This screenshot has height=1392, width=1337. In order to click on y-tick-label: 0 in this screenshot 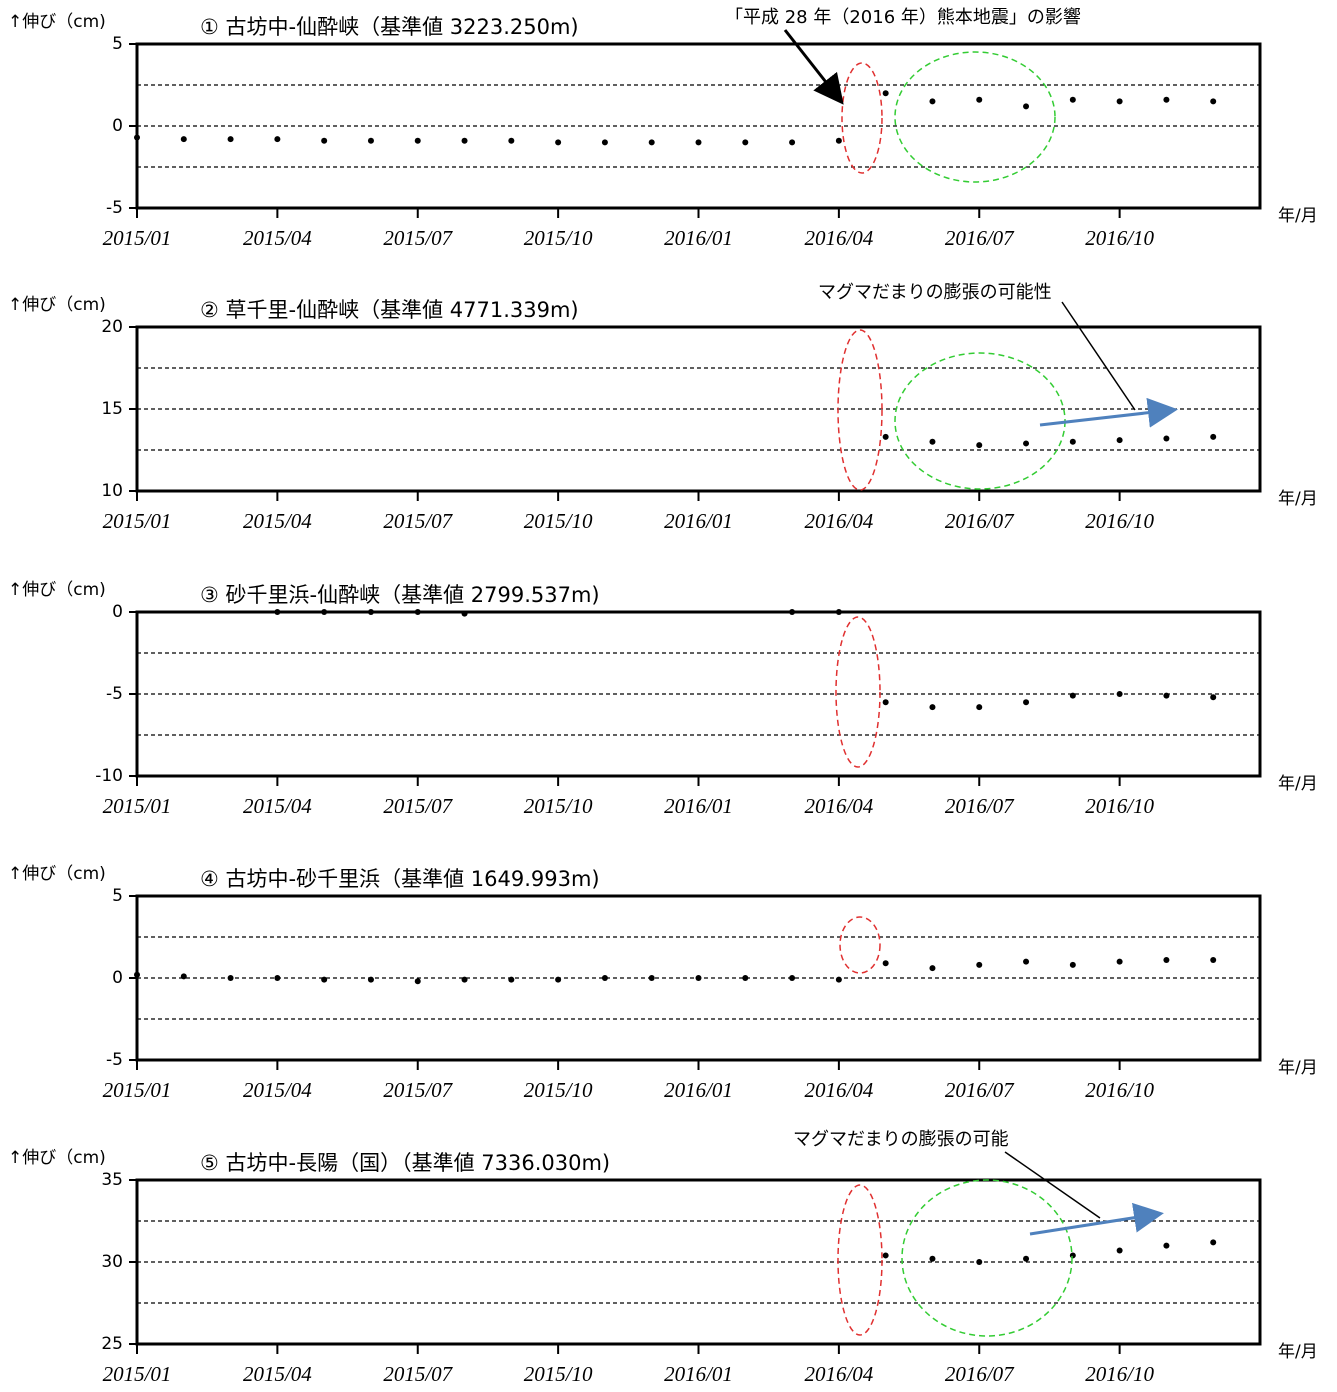, I will do `click(117, 978)`.